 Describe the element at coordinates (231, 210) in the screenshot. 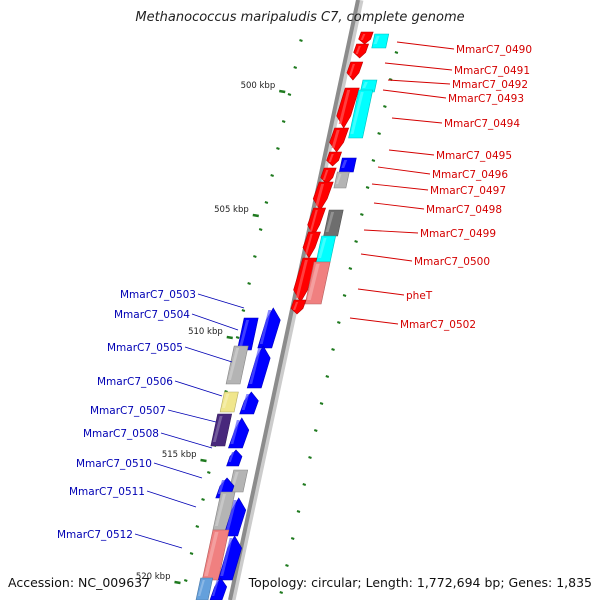

I see `kbp-label: 505 kbp` at that location.